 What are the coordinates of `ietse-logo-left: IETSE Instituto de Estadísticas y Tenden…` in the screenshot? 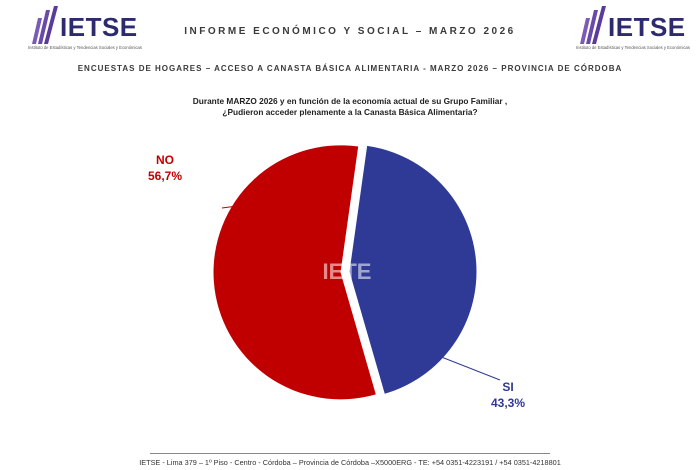 It's located at (84, 29).